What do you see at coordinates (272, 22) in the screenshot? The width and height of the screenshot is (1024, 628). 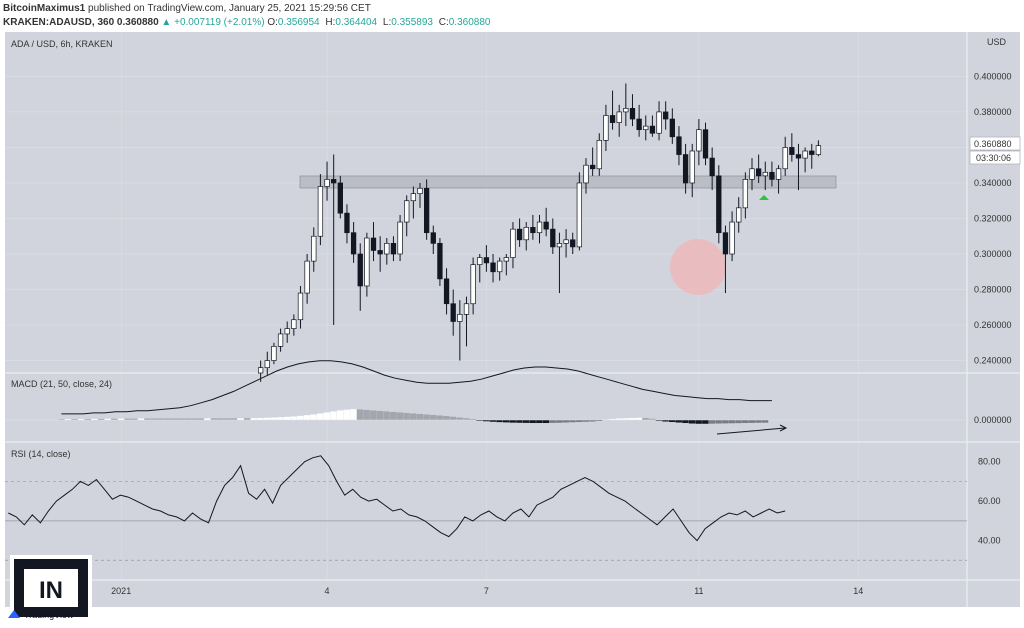 I see `open-label: O:` at bounding box center [272, 22].